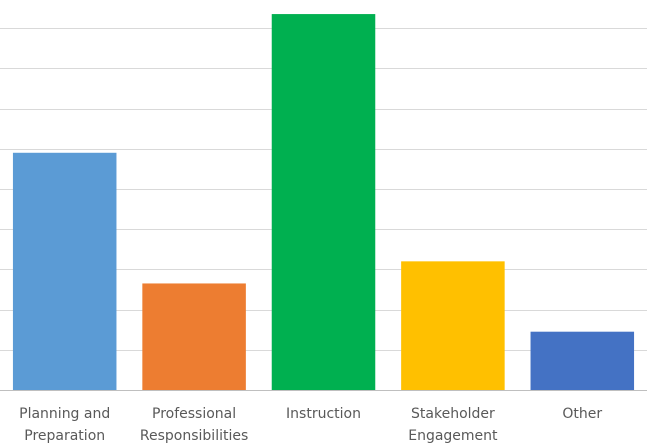 The width and height of the screenshot is (647, 448). I want to click on x-tick-label-line: Preparation, so click(64, 436).